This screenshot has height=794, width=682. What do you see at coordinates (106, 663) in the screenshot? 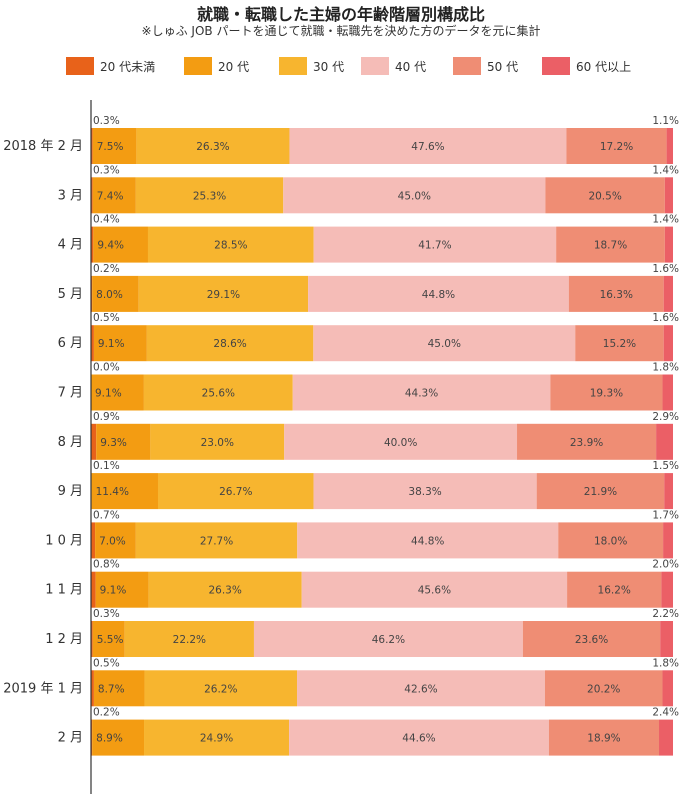
I see `data-label-r12-20代未満: 0.5%` at bounding box center [106, 663].